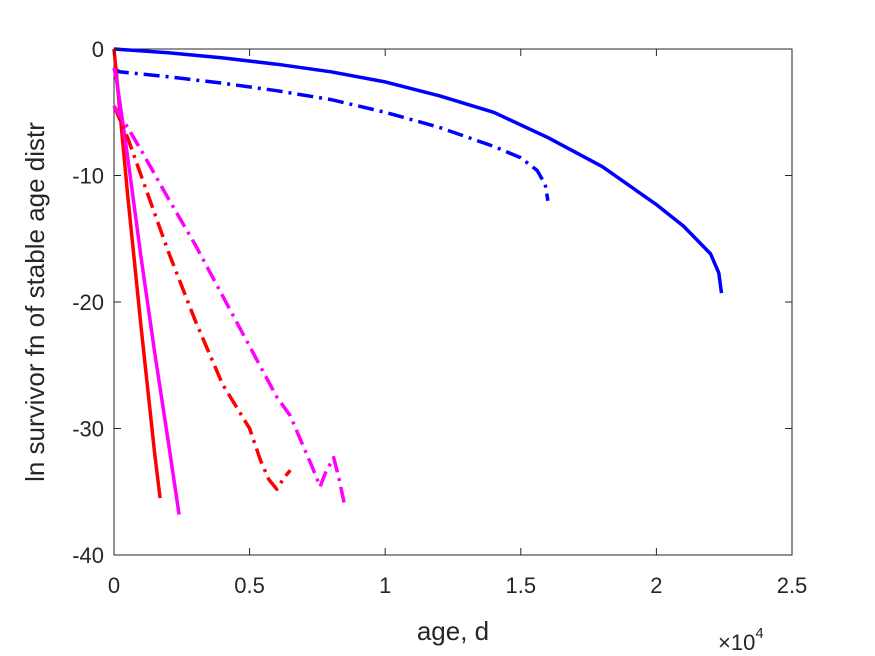 Image resolution: width=875 pixels, height=656 pixels. What do you see at coordinates (453, 631) in the screenshot?
I see `x-axis-label: age, d` at bounding box center [453, 631].